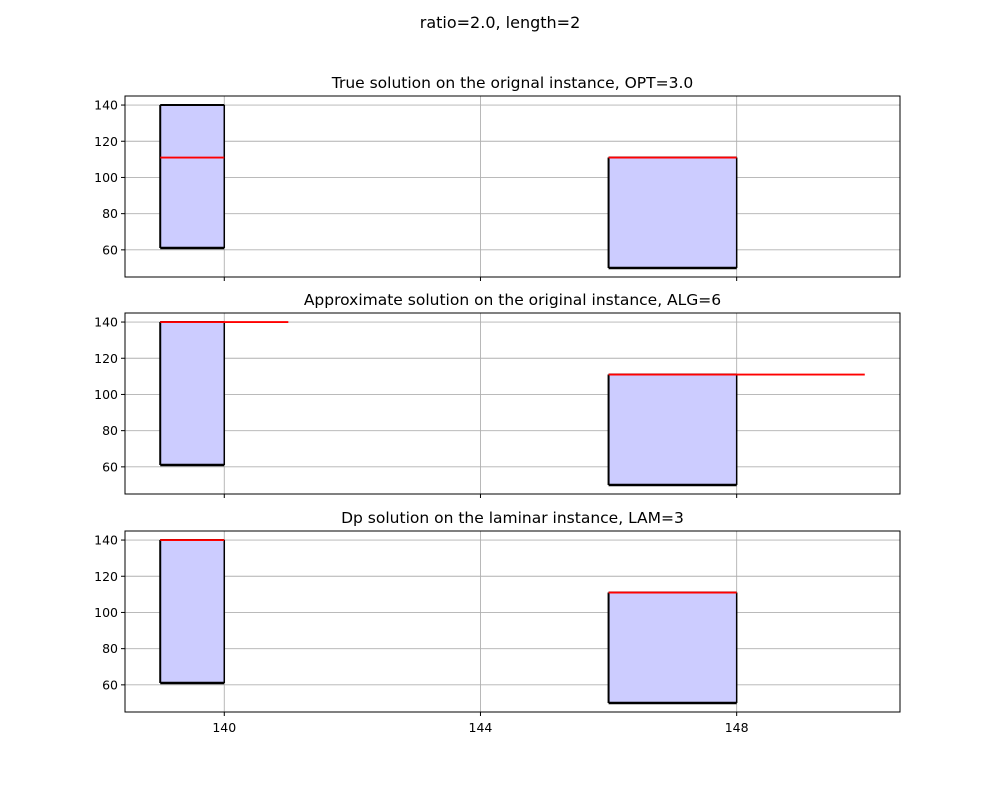  What do you see at coordinates (481, 727) in the screenshot?
I see `x-tick-label: 144` at bounding box center [481, 727].